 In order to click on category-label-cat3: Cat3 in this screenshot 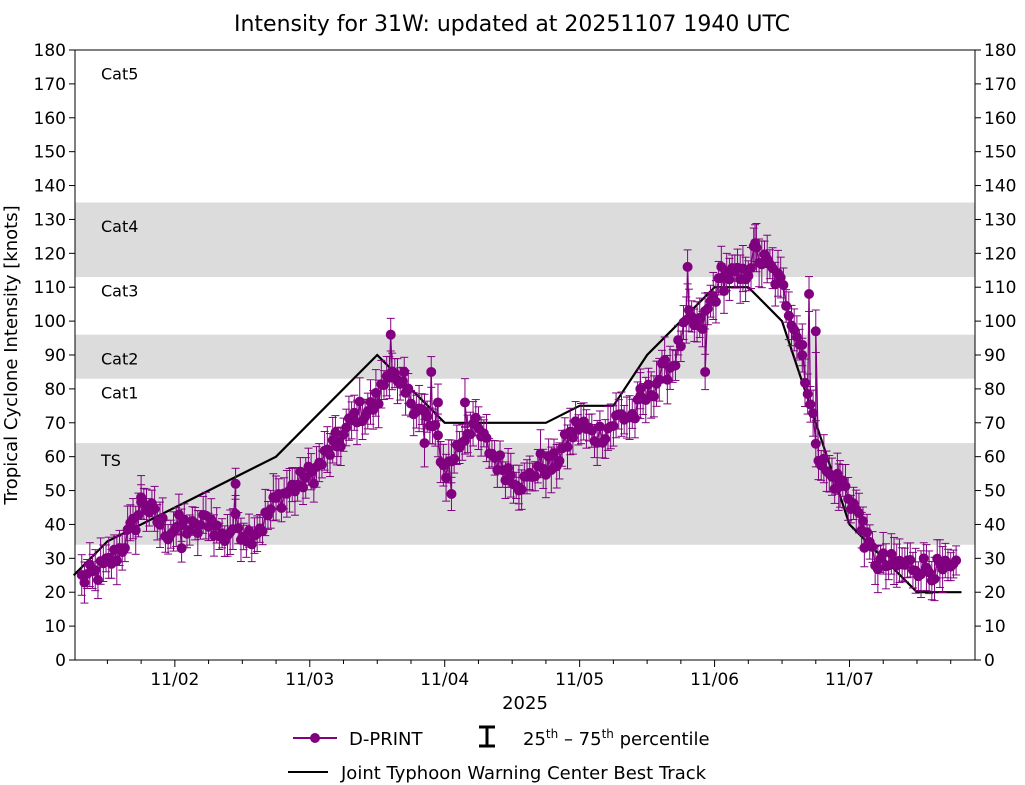, I will do `click(119, 291)`.